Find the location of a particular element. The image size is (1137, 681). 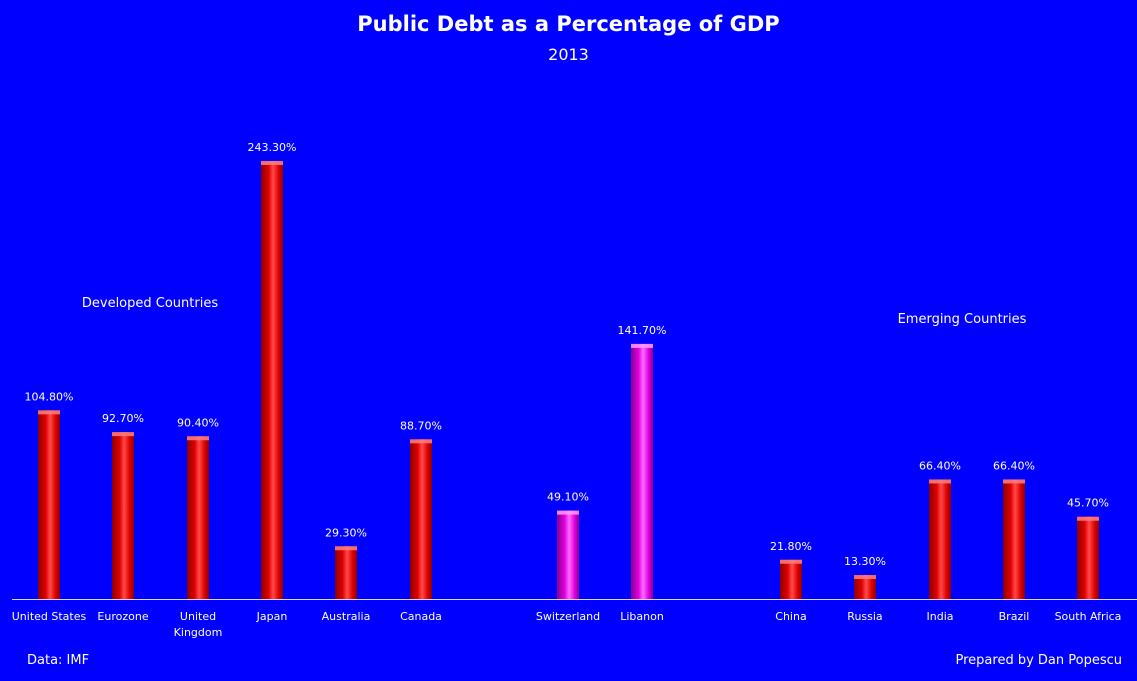

data-label: 49.10% is located at coordinates (568, 497).